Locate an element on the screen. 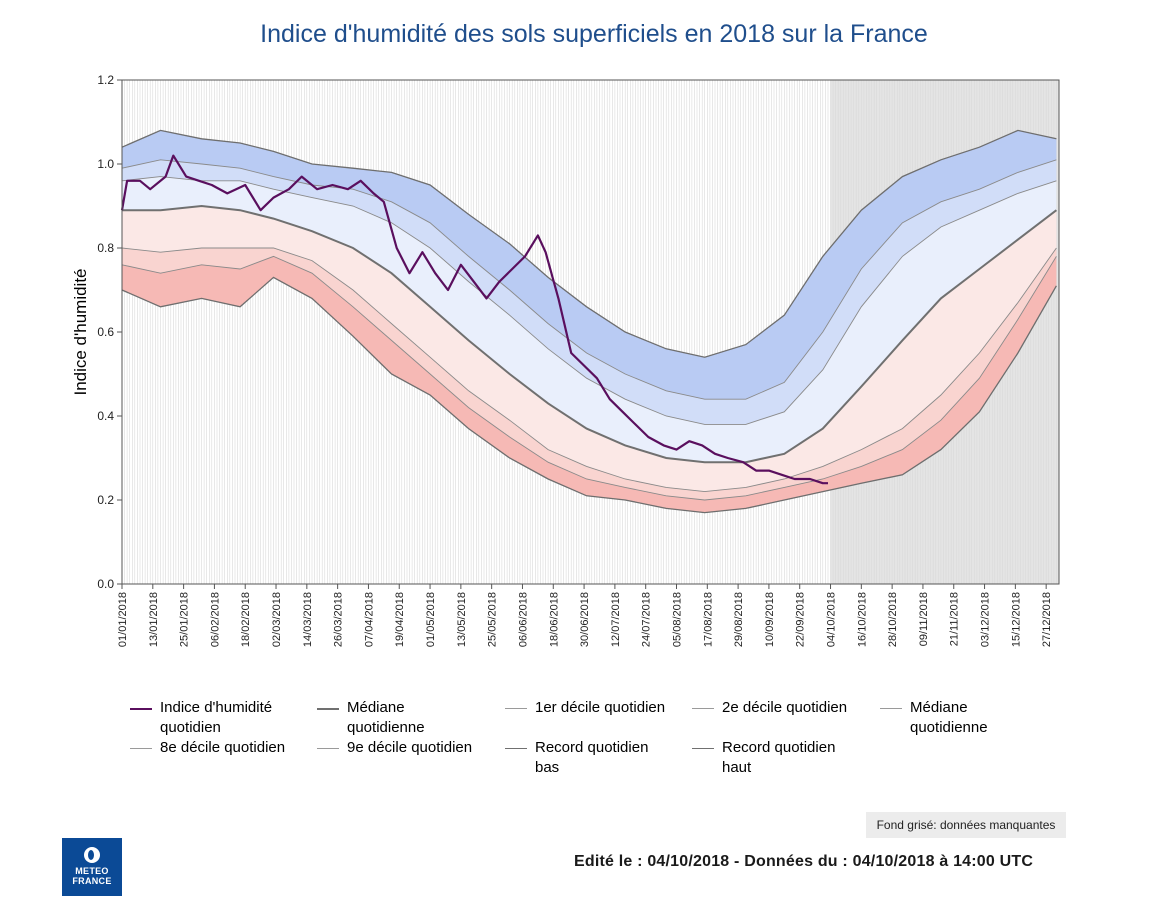  x-tick-label: 07/04/2018 is located at coordinates (369, 619).